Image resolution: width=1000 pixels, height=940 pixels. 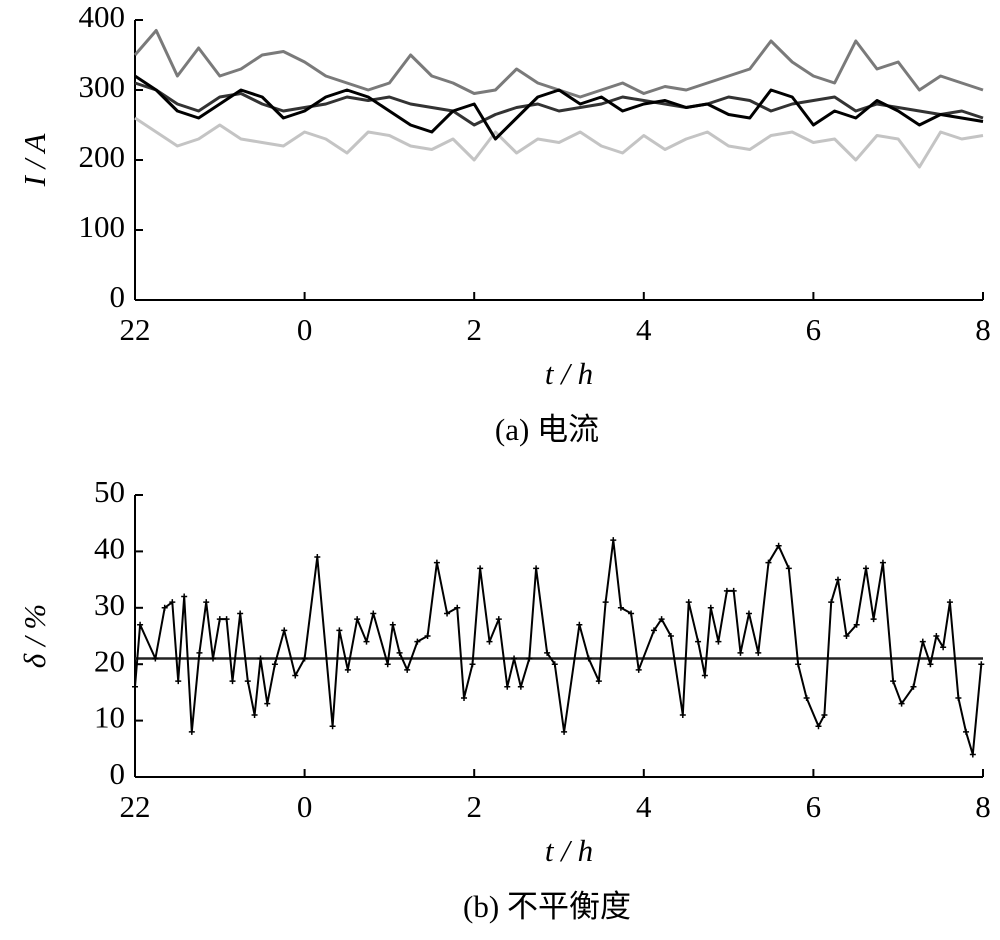 What do you see at coordinates (109, 491) in the screenshot?
I see `y-tick-label: 50` at bounding box center [109, 491].